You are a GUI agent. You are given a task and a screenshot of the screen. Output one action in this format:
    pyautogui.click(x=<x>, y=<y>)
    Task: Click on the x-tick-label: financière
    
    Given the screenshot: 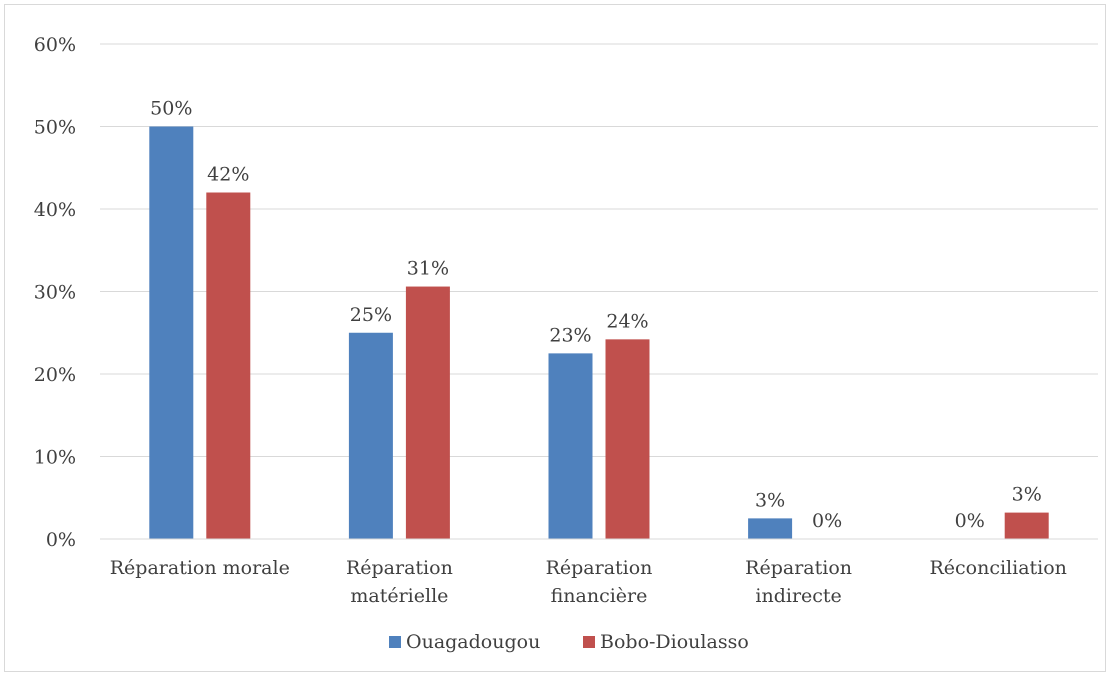 What is the action you would take?
    pyautogui.click(x=599, y=596)
    